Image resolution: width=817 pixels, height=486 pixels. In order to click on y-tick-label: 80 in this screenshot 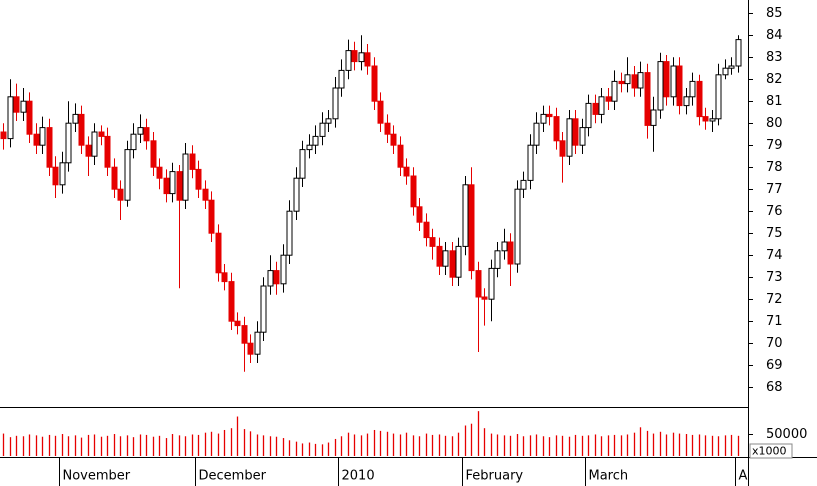, I will do `click(774, 123)`.